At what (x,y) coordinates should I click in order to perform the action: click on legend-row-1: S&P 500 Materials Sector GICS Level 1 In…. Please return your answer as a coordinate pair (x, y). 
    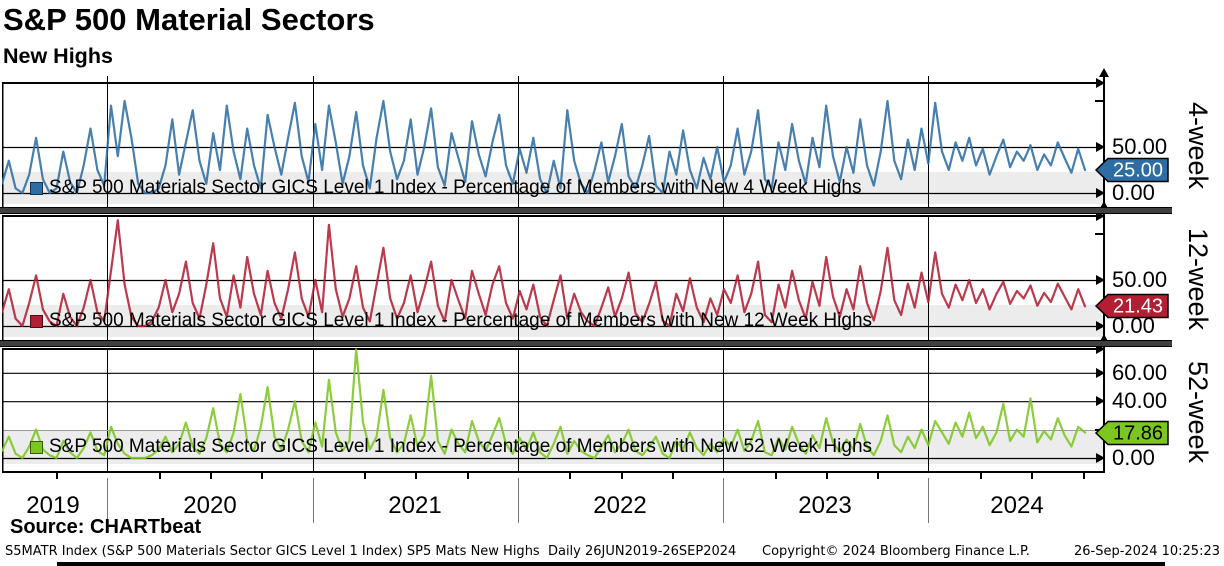
    Looking at the image, I should click on (445, 188).